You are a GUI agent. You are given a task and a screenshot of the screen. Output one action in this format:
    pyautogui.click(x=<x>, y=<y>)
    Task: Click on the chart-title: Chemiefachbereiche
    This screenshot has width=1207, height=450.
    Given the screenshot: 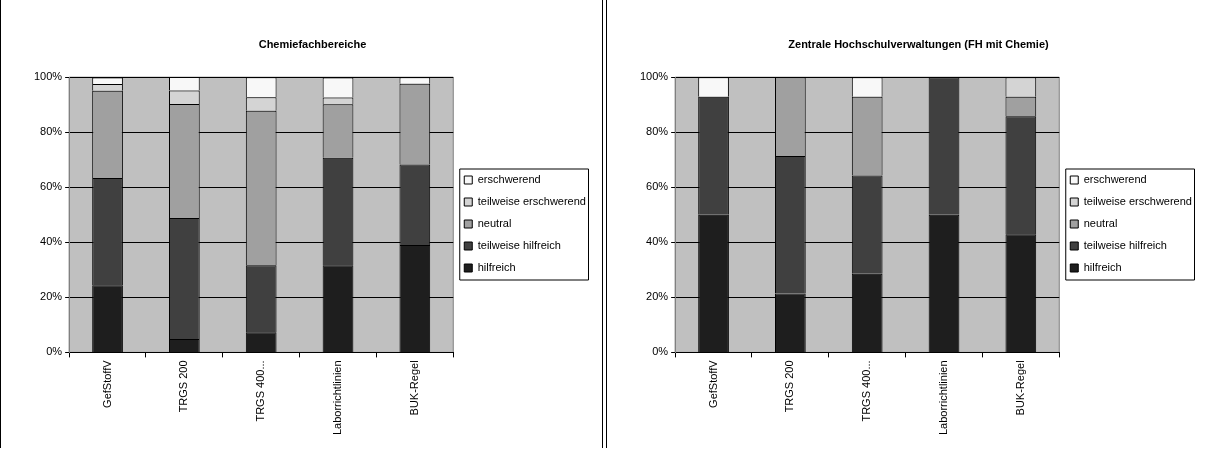 What is the action you would take?
    pyautogui.click(x=312, y=43)
    